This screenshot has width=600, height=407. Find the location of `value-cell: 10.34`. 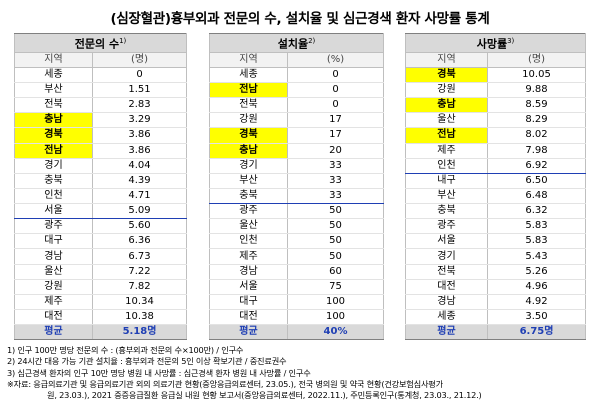

value-cell: 10.34 is located at coordinates (139, 302).